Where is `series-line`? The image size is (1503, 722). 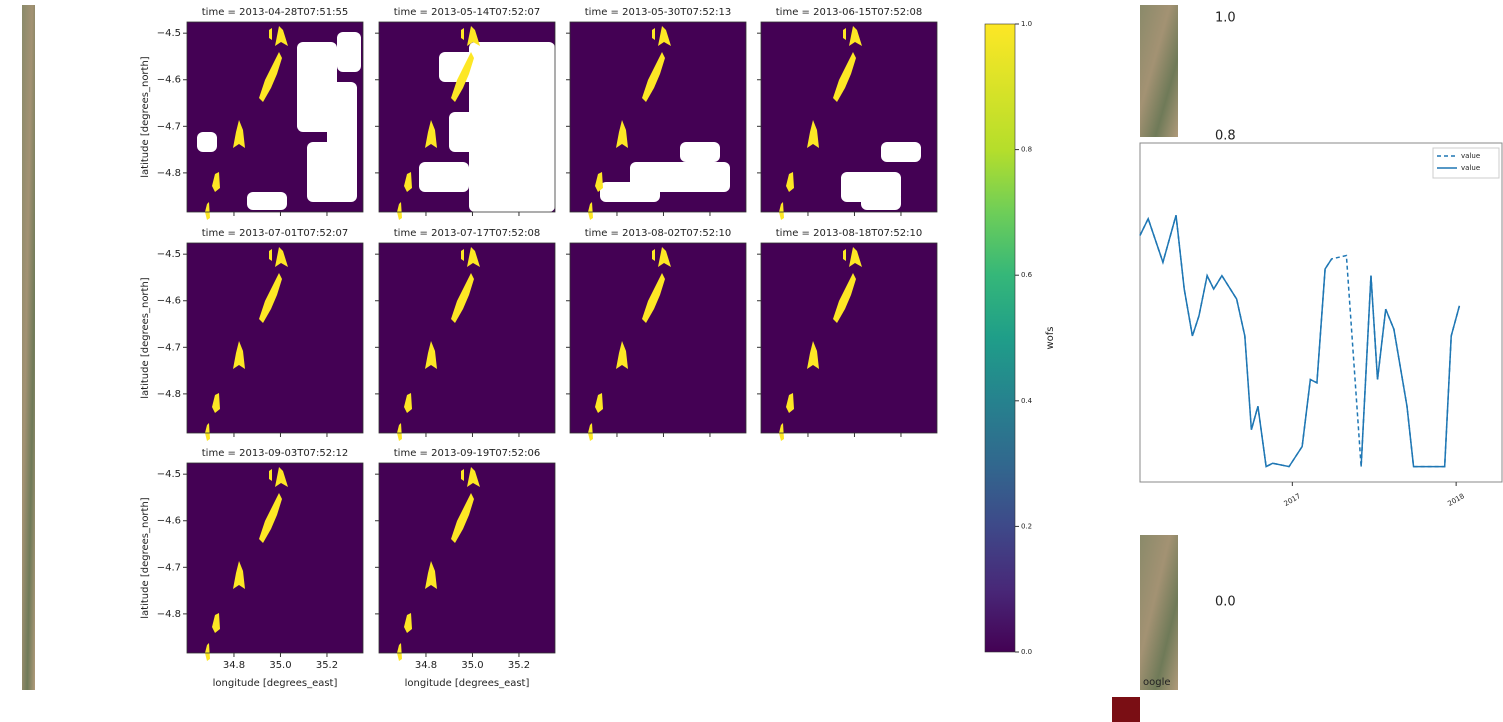 series-line is located at coordinates (1300, 341).